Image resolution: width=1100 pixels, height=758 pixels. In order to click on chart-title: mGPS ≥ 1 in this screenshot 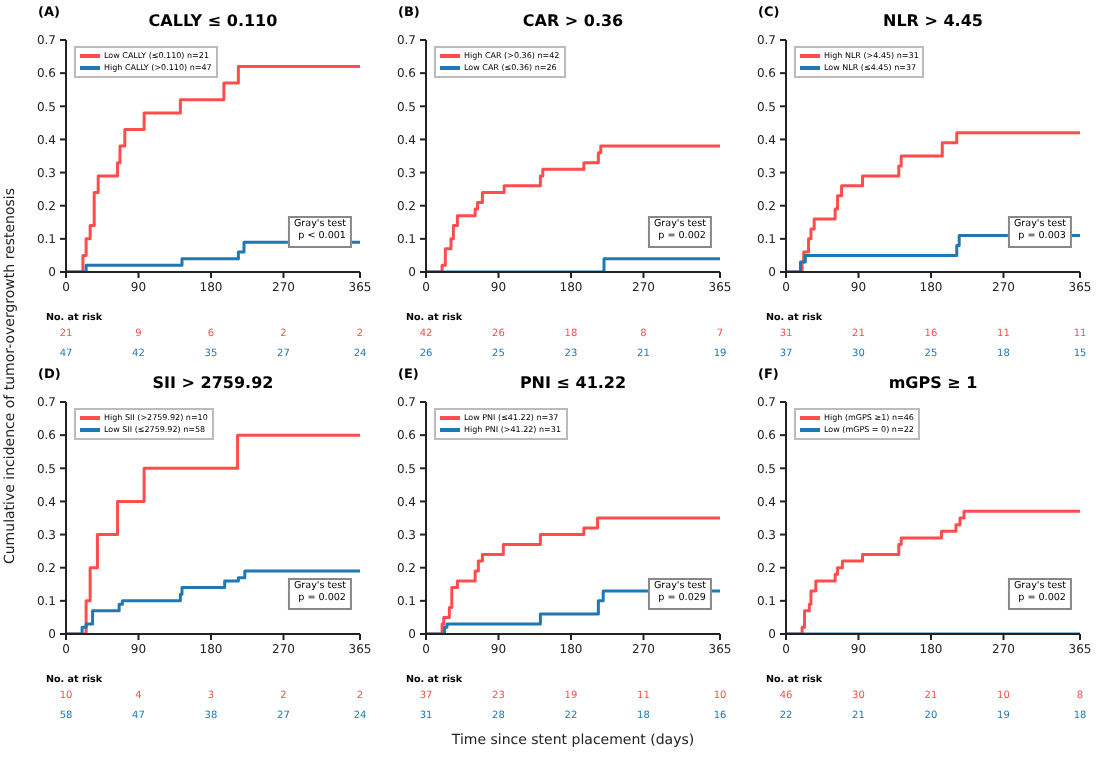, I will do `click(933, 383)`.